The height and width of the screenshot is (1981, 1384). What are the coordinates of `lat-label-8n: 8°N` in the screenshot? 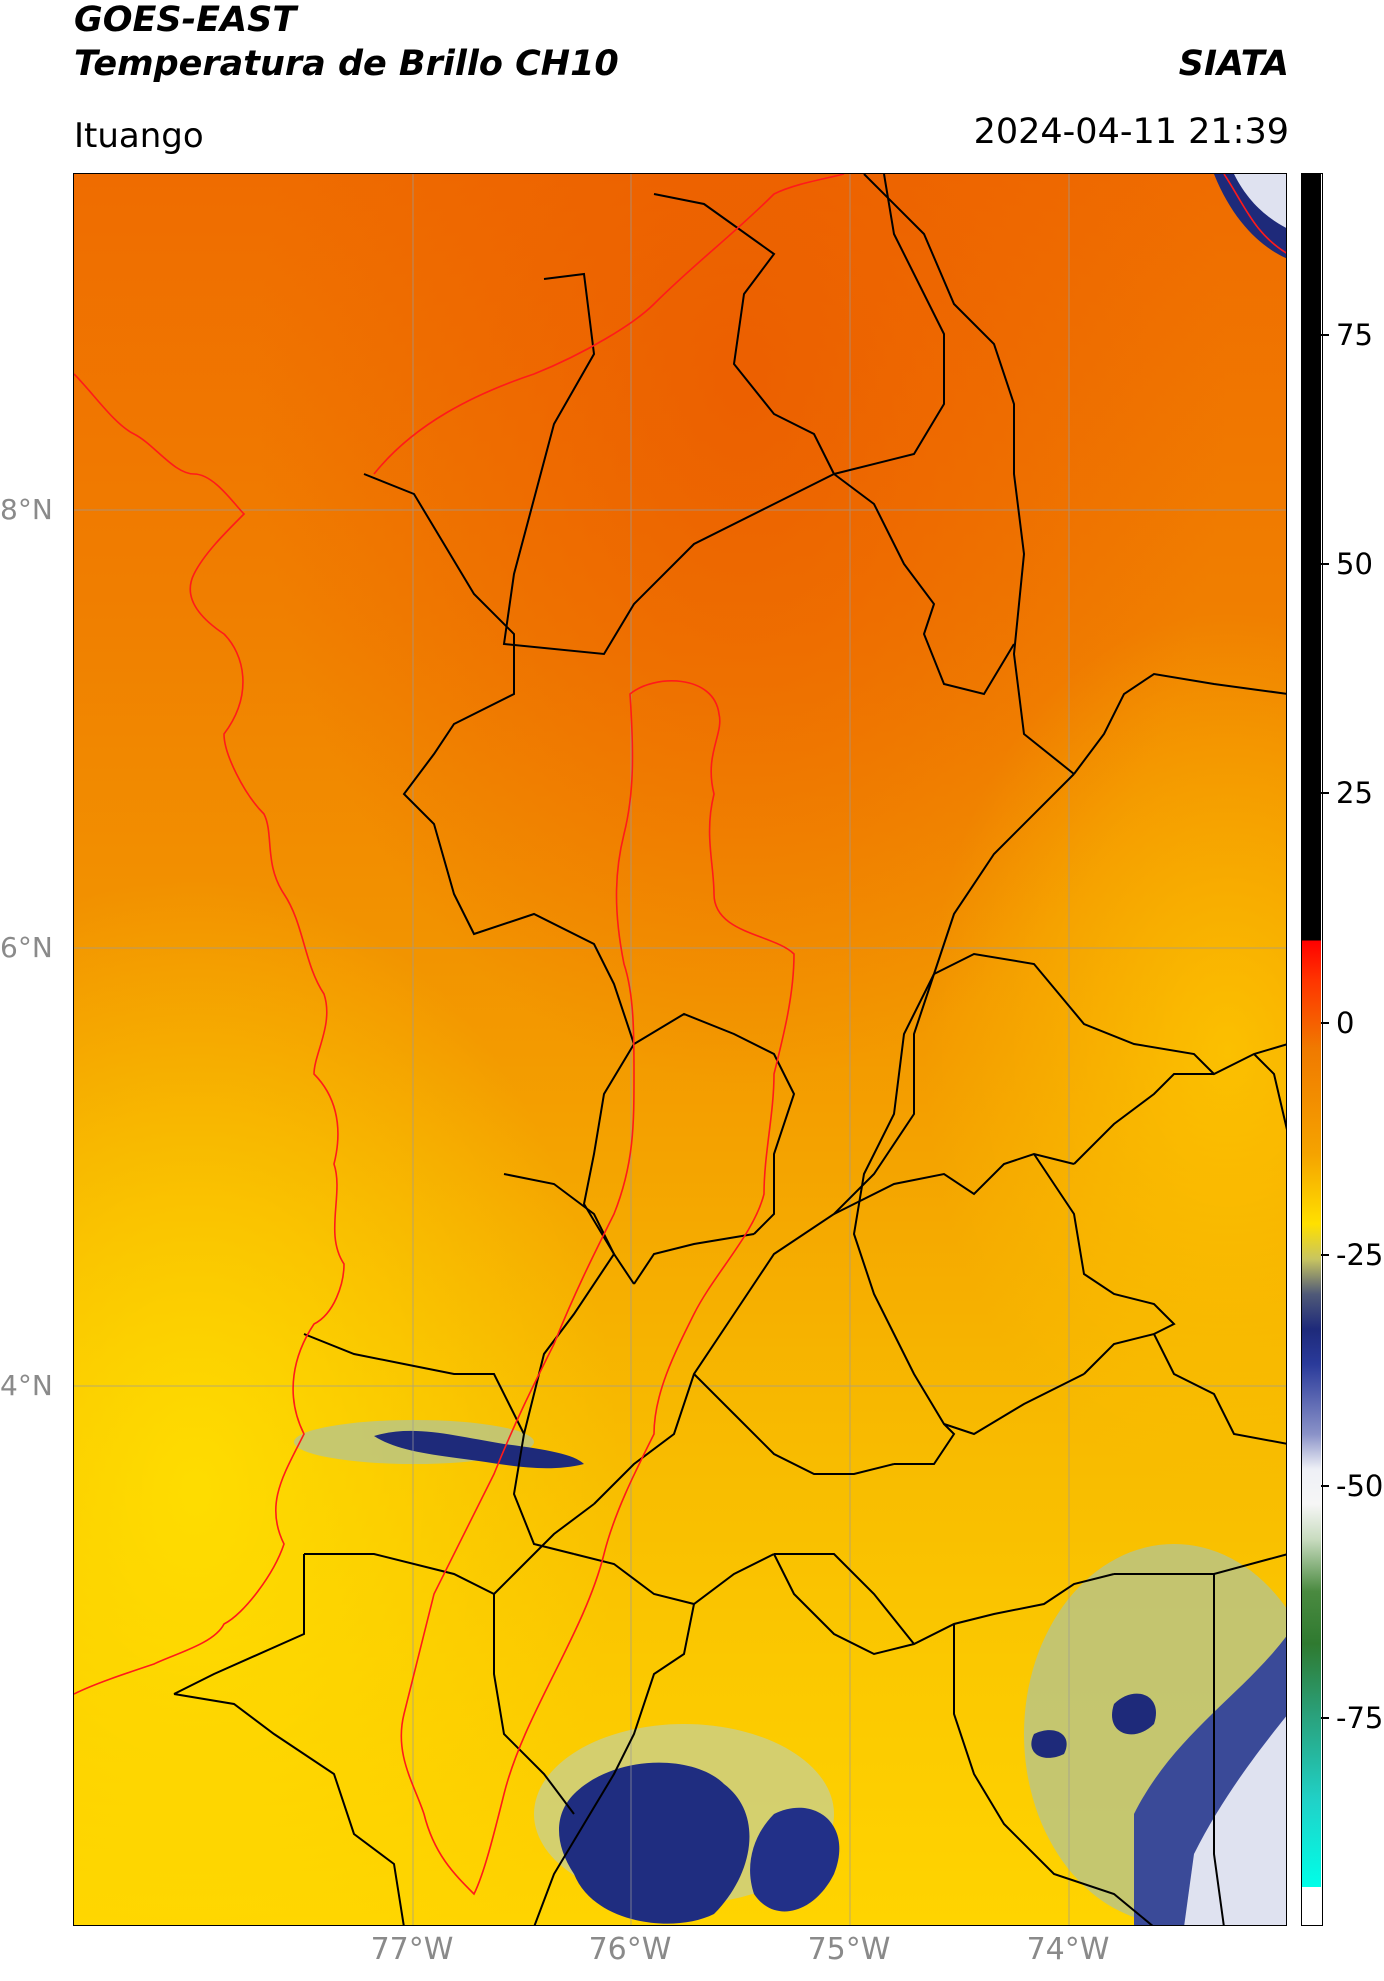 It's located at (26, 509).